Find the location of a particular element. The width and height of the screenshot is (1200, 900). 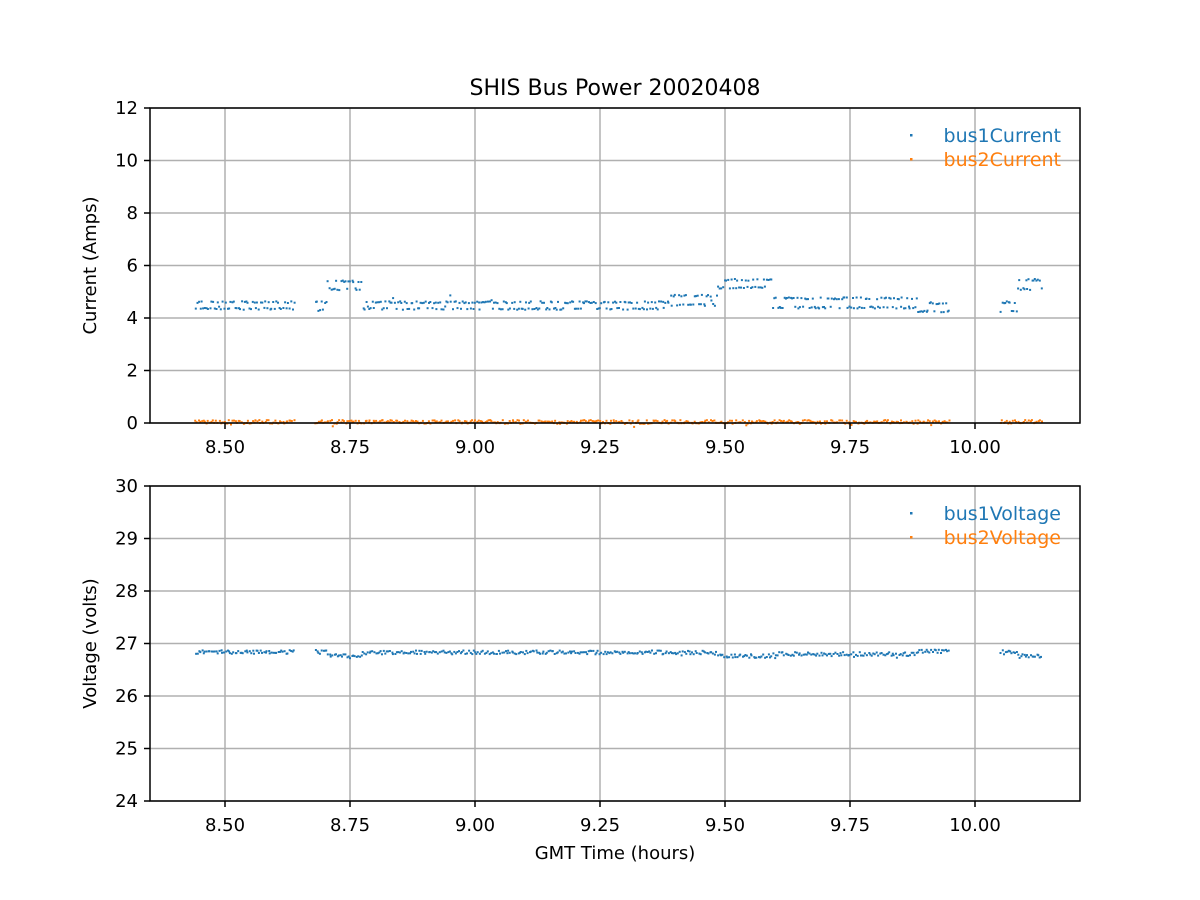

x-tick-label: 9.50 is located at coordinates (725, 447).